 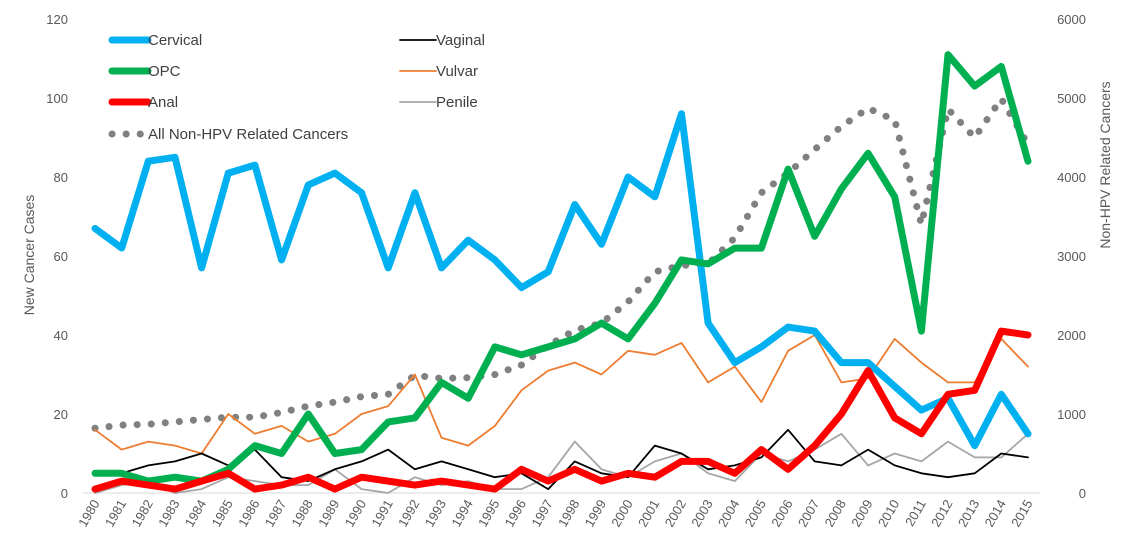 What do you see at coordinates (64, 493) in the screenshot?
I see `y-tick-label: 0` at bounding box center [64, 493].